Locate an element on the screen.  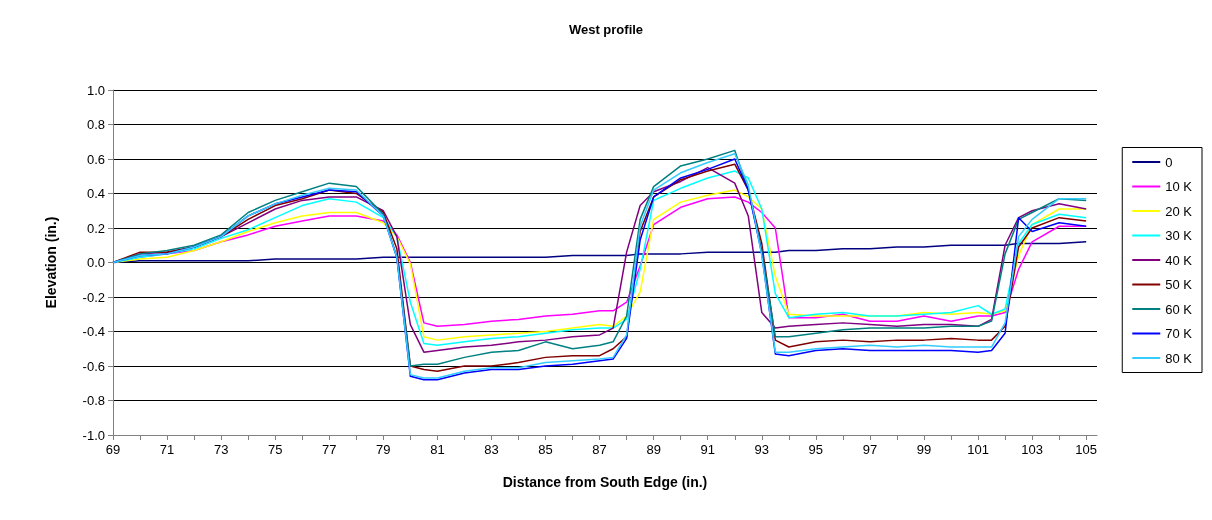
y-tick-label: 1.0 is located at coordinates (95, 90).